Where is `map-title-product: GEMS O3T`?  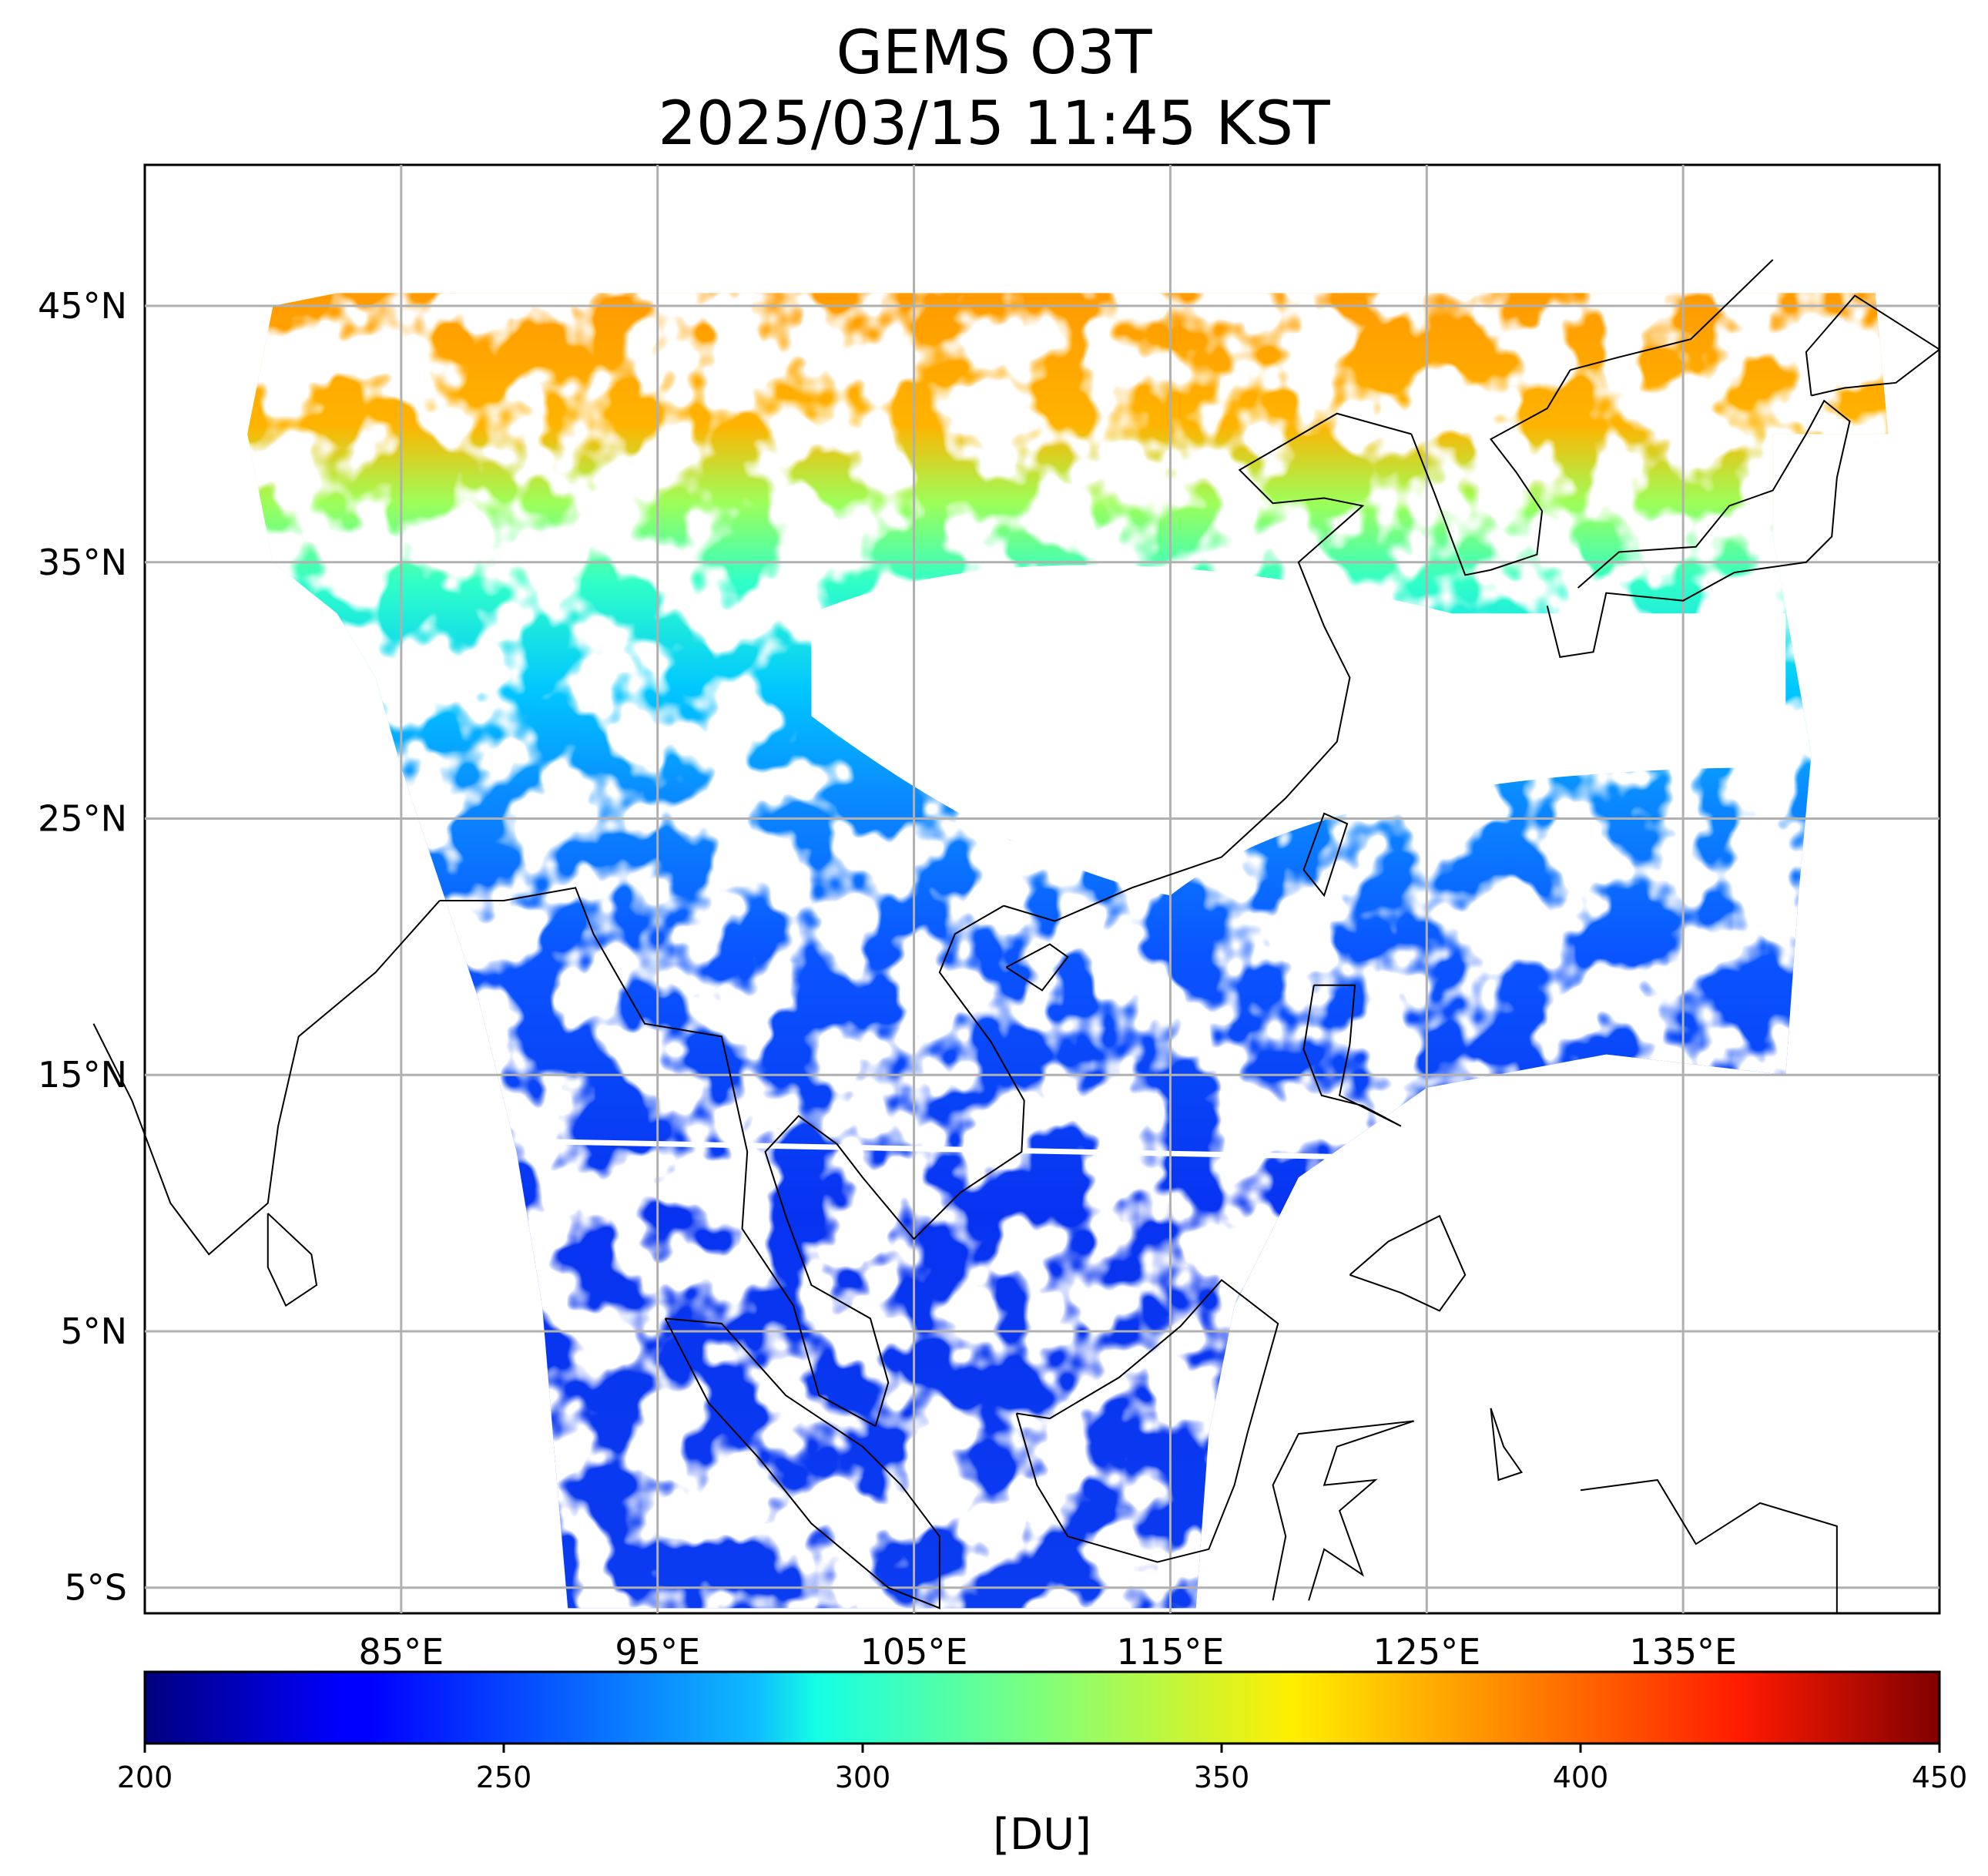
map-title-product: GEMS O3T is located at coordinates (994, 53).